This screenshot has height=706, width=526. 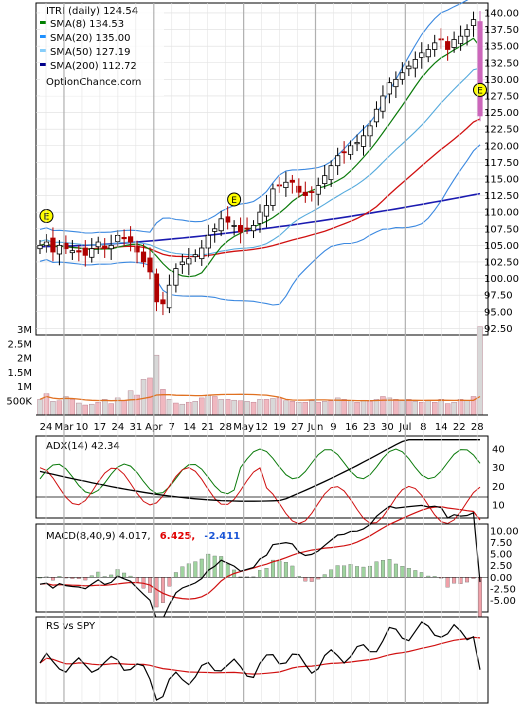 What do you see at coordinates (501, 96) in the screenshot?
I see `y-tick-label: 127.50` at bounding box center [501, 96].